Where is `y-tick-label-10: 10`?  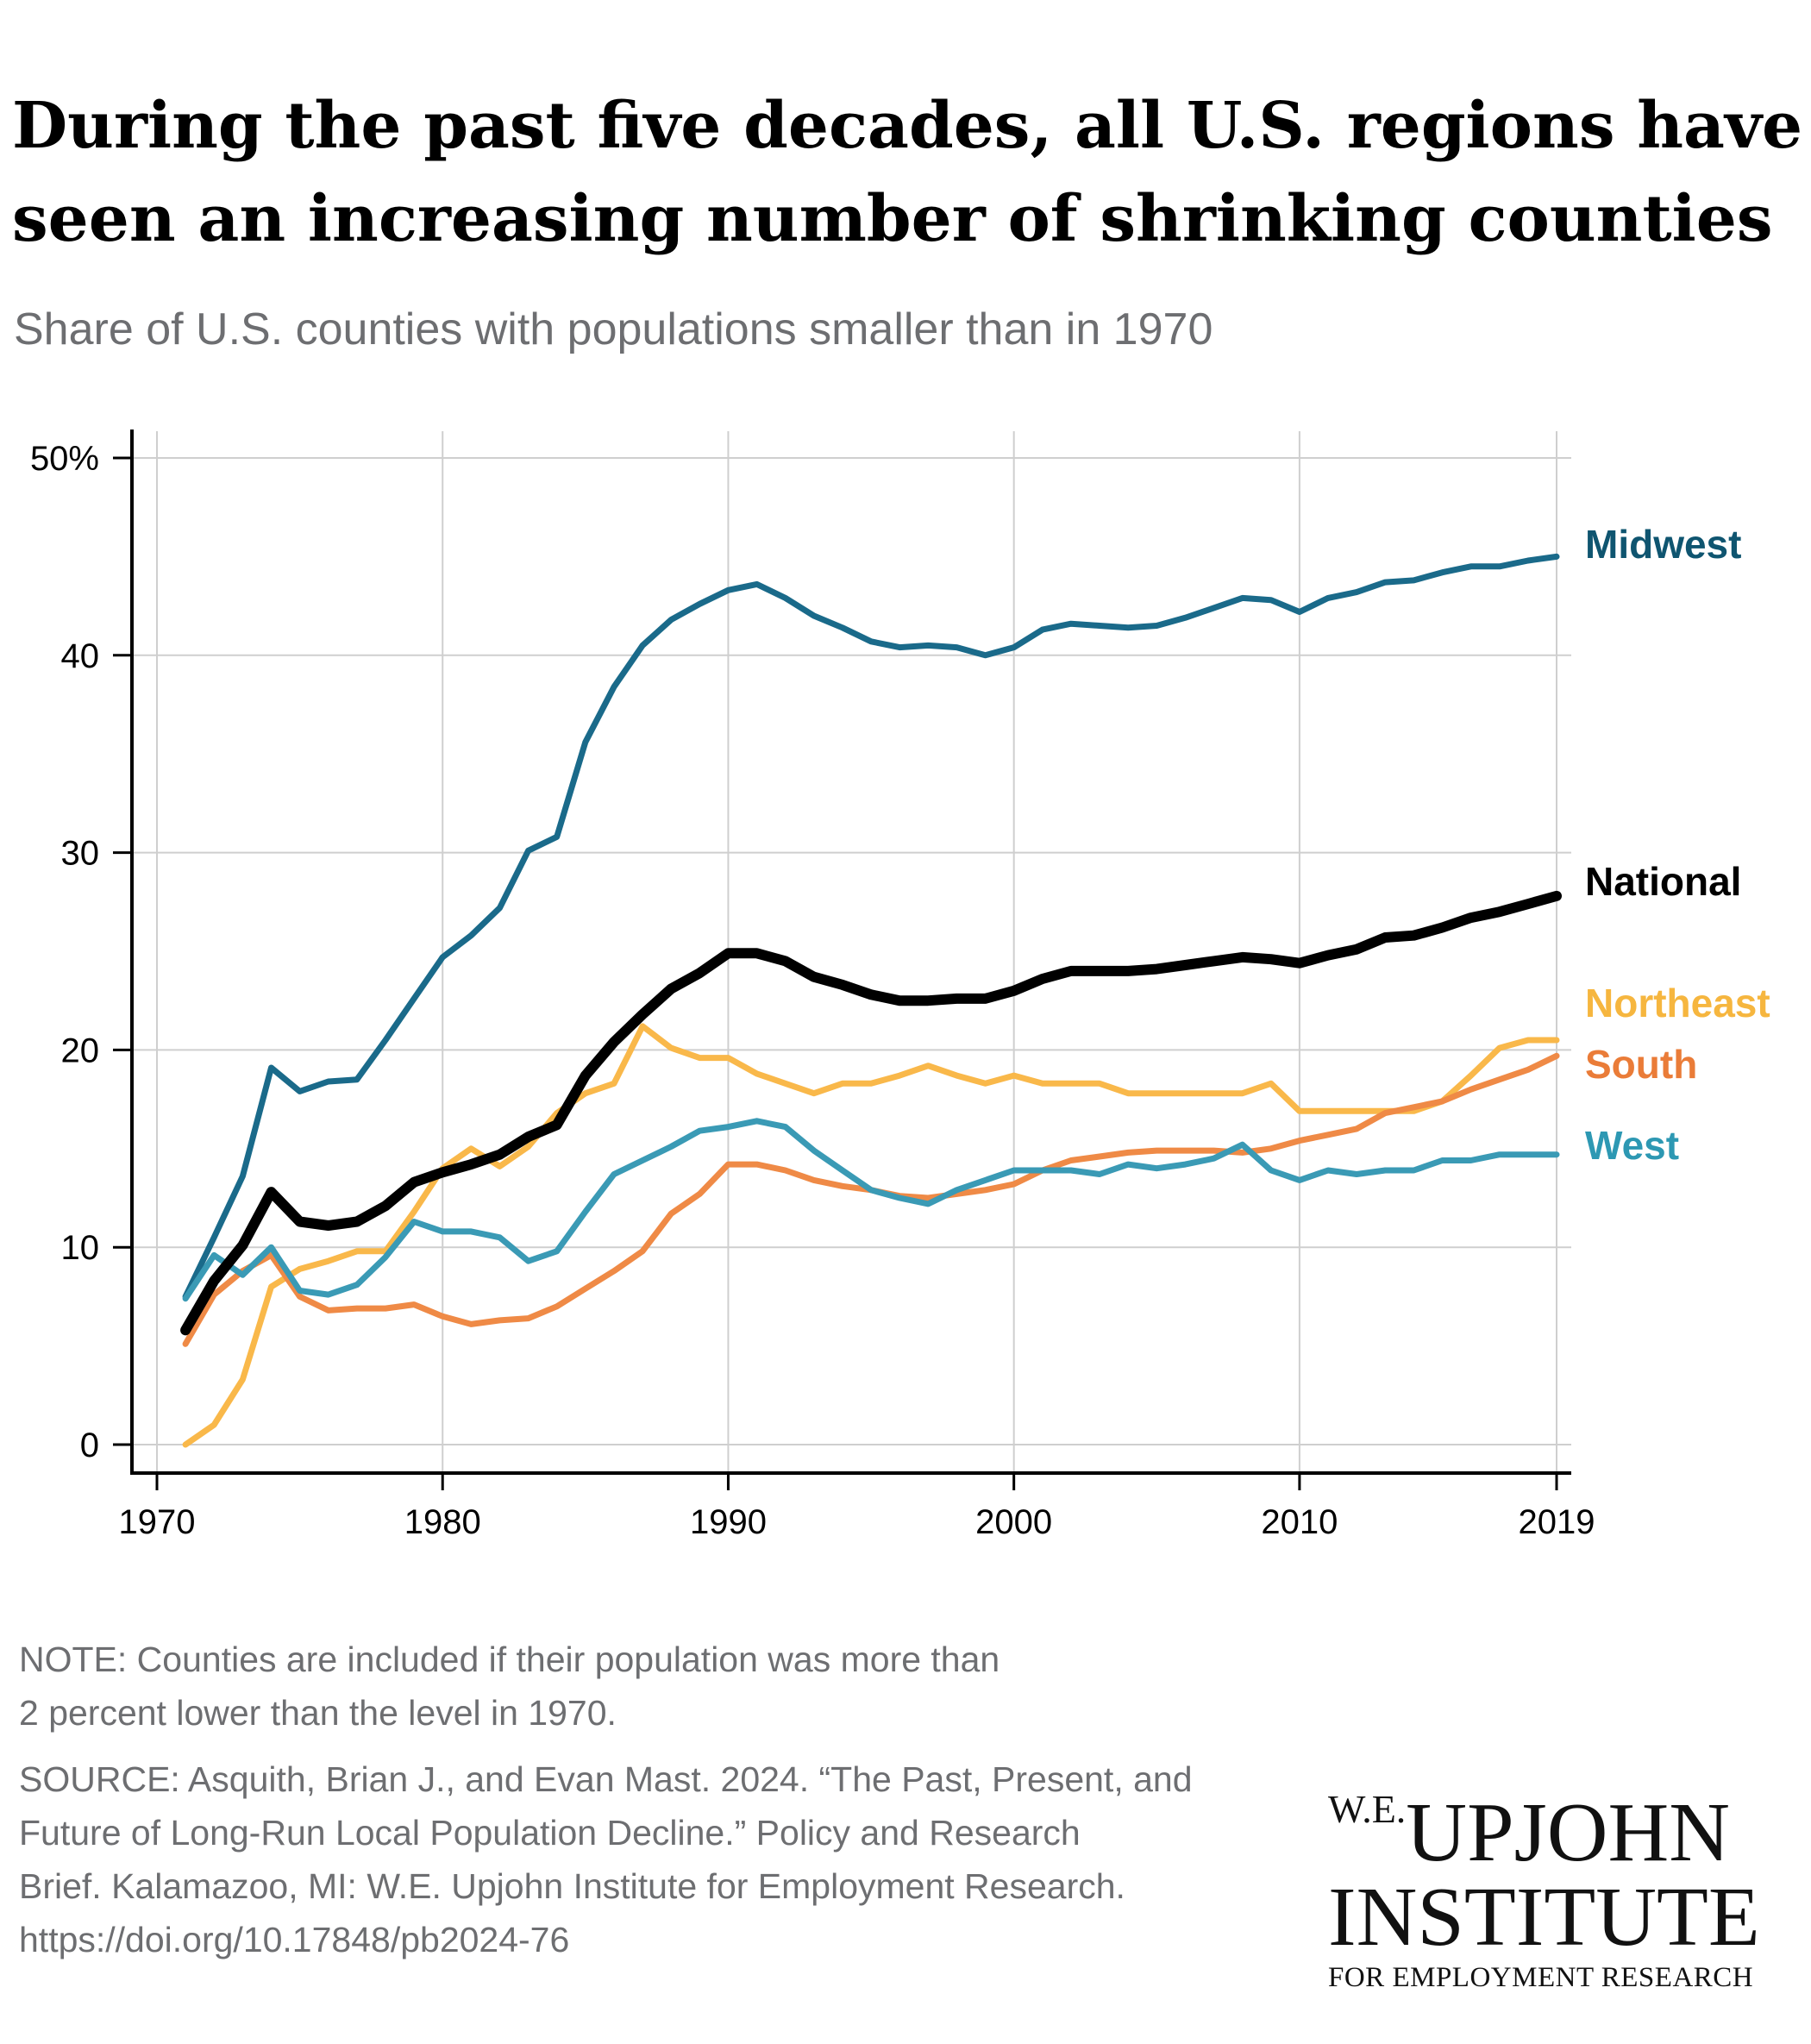
y-tick-label-10: 10 is located at coordinates (80, 1248).